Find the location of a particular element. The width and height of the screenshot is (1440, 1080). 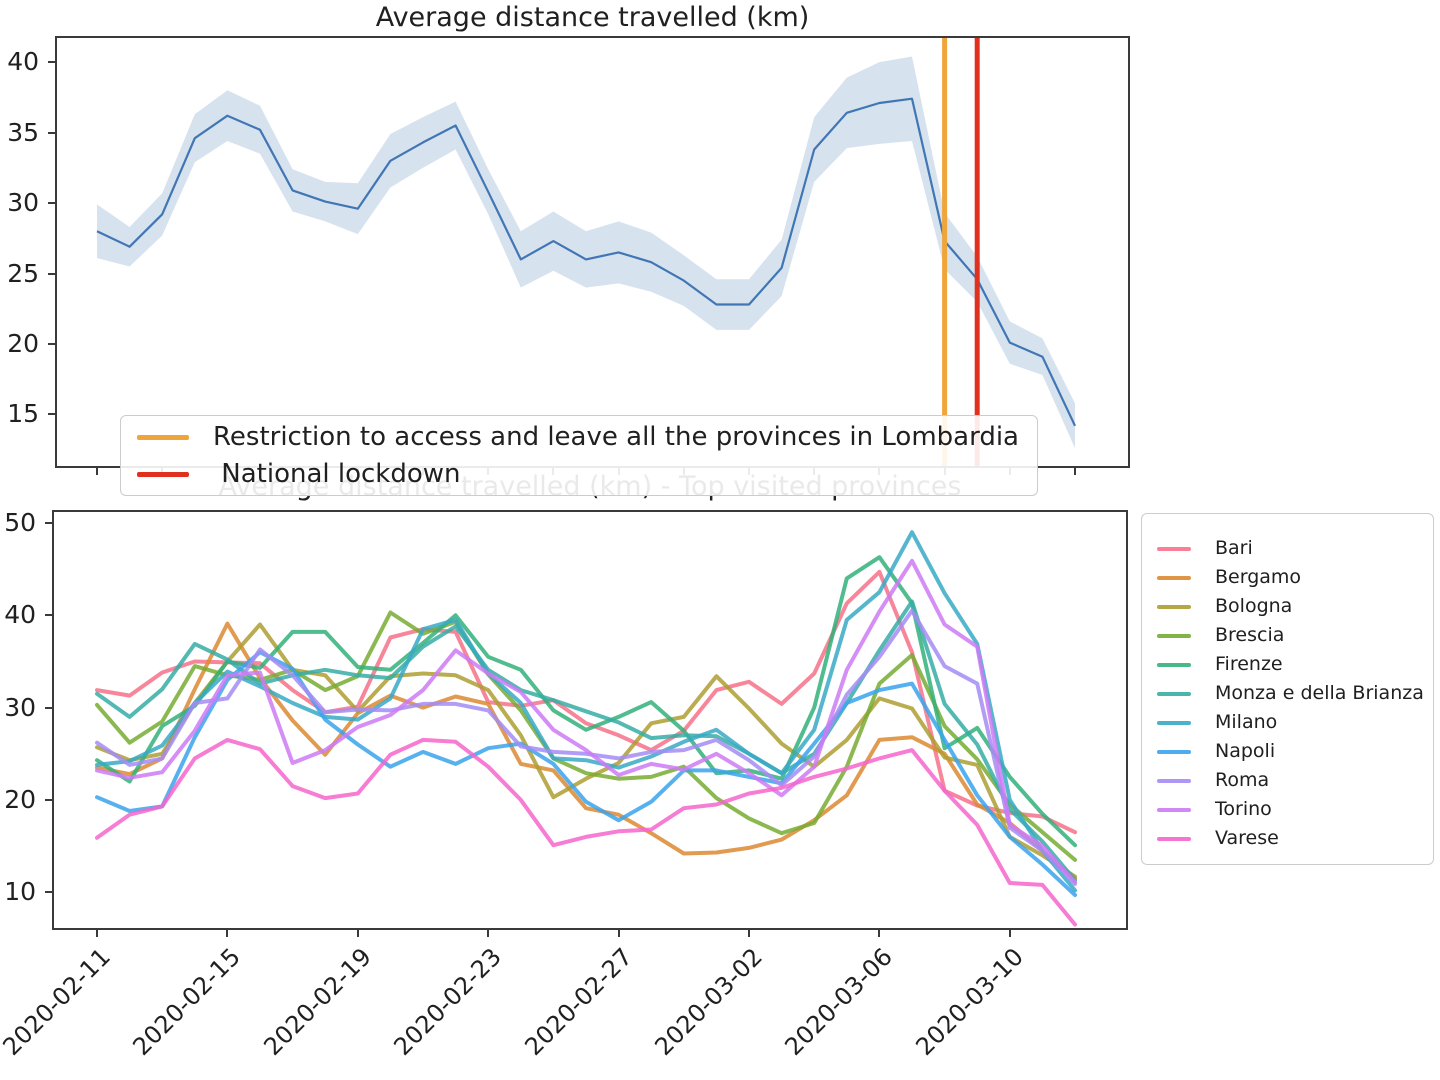

legend-item-milano: Milano is located at coordinates (1287, 722).